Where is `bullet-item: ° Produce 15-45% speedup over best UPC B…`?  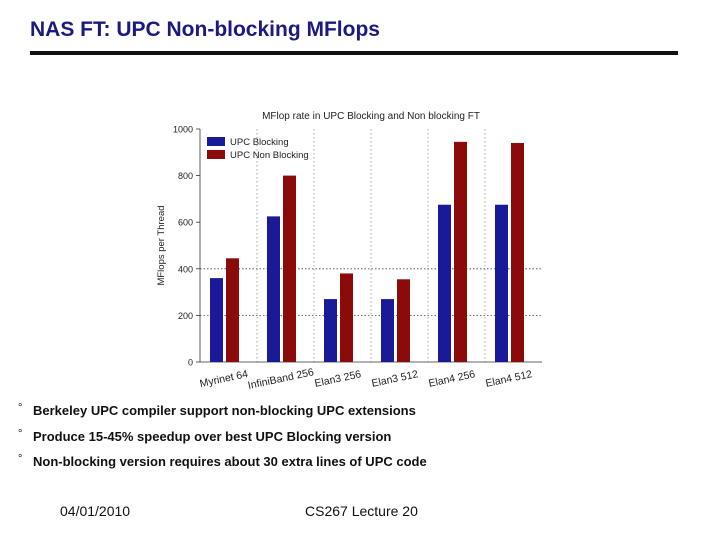
bullet-item: ° Produce 15-45% speedup over best UPC B… is located at coordinates (358, 441).